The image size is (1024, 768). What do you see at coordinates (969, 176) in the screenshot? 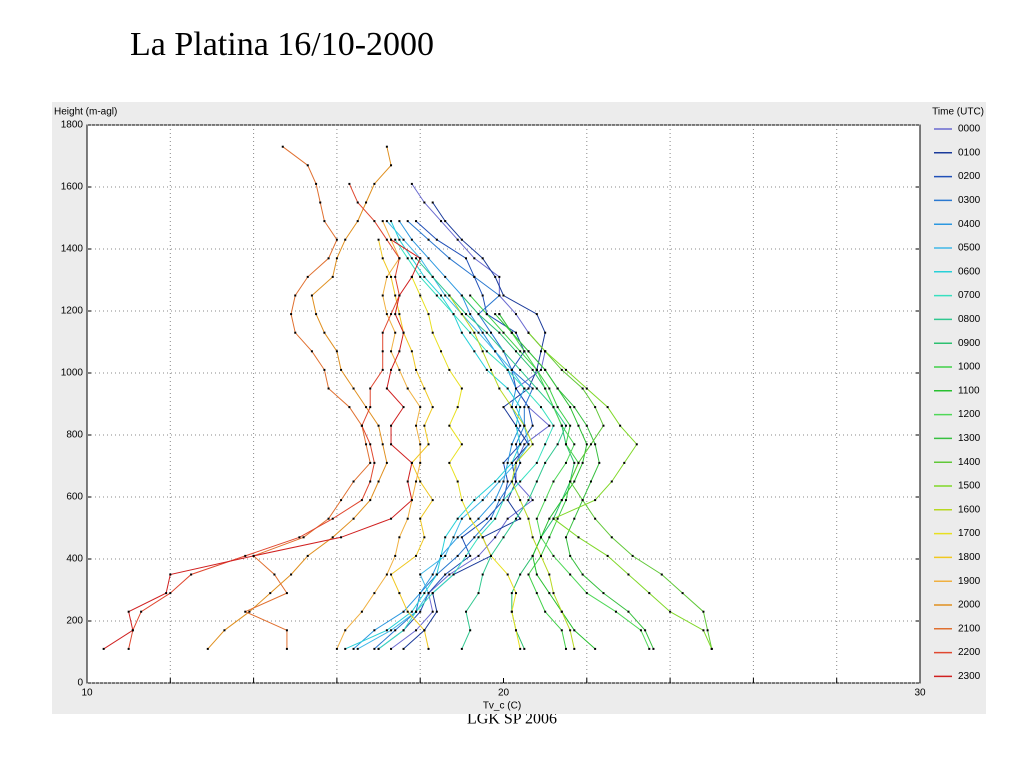
I see `legend-label: 0200` at bounding box center [969, 176].